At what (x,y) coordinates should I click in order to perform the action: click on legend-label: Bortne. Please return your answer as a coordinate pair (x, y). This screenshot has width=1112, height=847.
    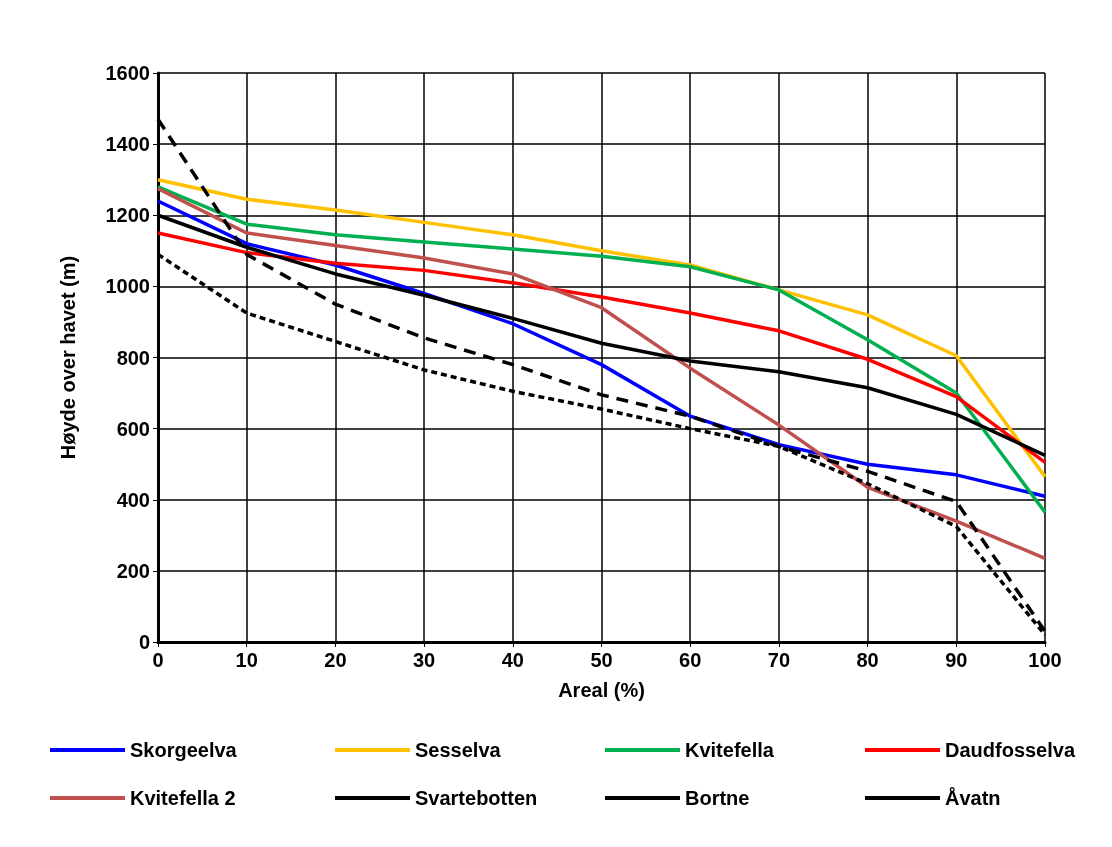
    Looking at the image, I should click on (717, 798).